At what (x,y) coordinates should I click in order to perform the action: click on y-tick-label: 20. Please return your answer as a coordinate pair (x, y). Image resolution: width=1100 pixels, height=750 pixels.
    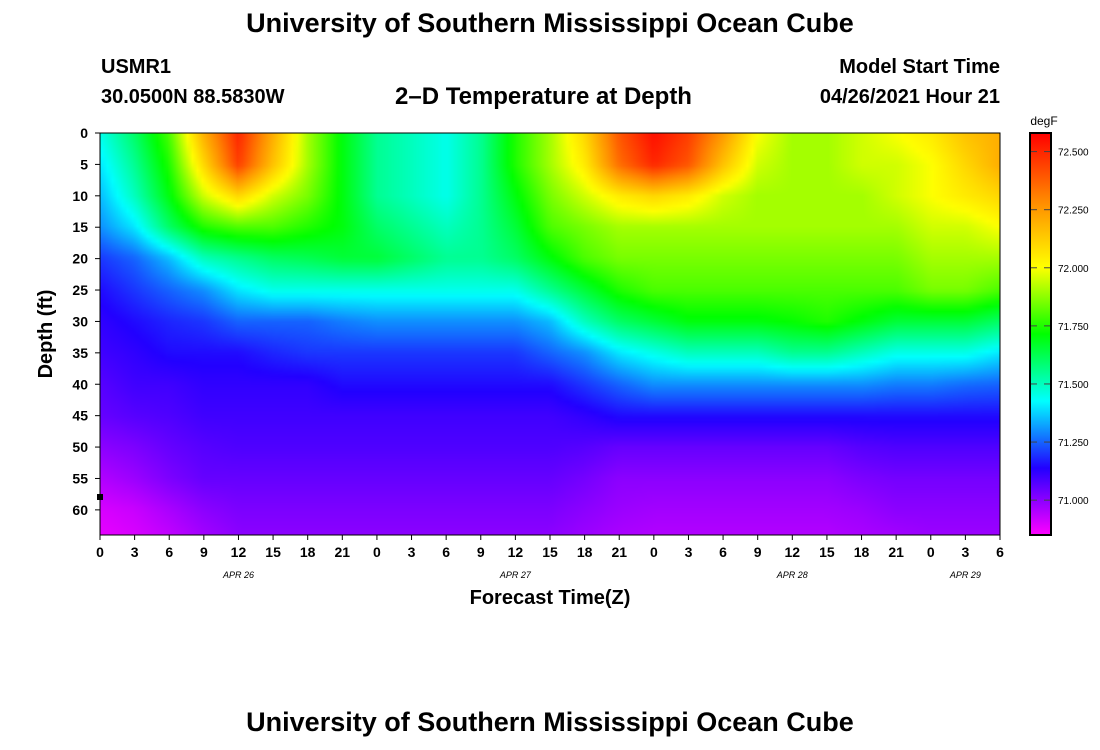
    Looking at the image, I should click on (80, 259).